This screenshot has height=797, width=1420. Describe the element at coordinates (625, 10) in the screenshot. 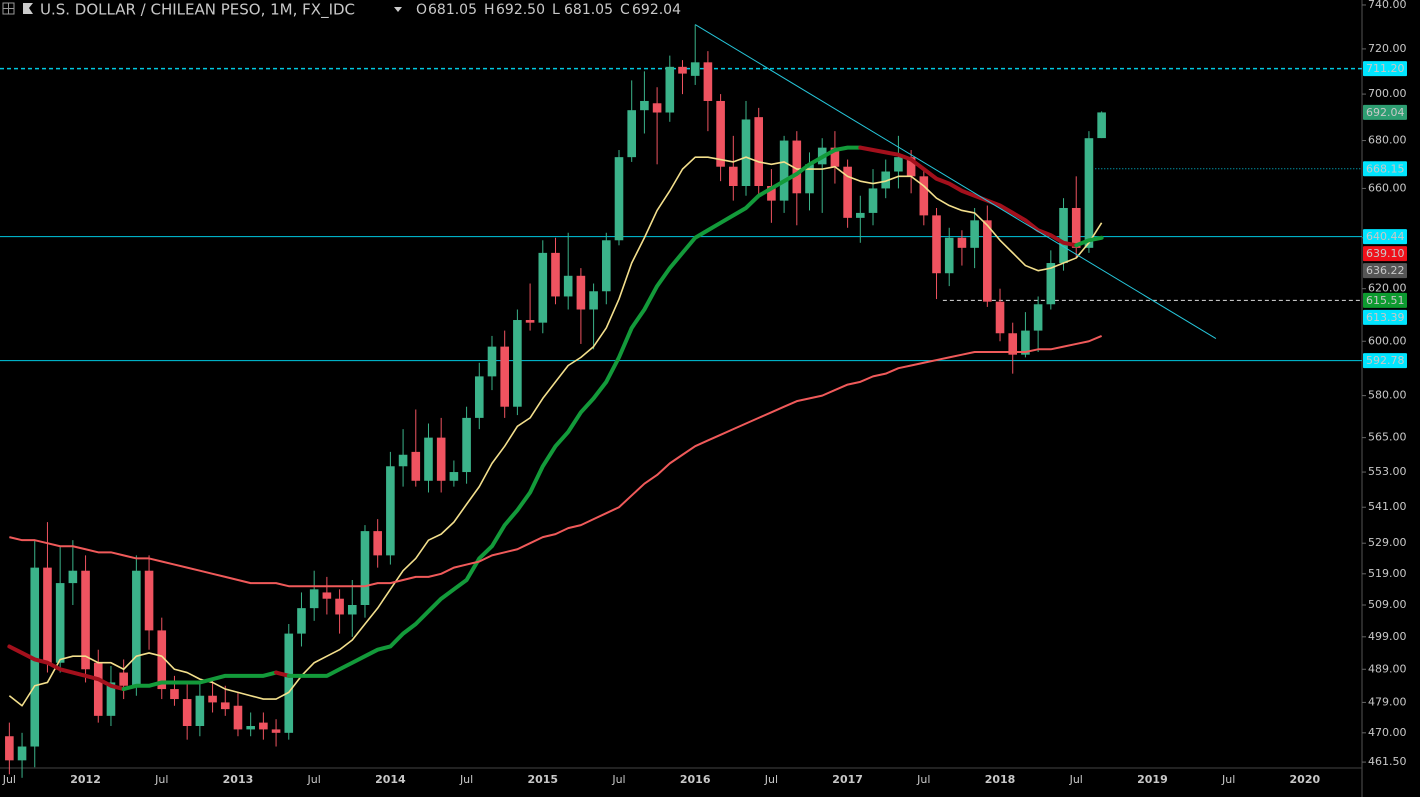

I see `ohlc-key: C` at that location.